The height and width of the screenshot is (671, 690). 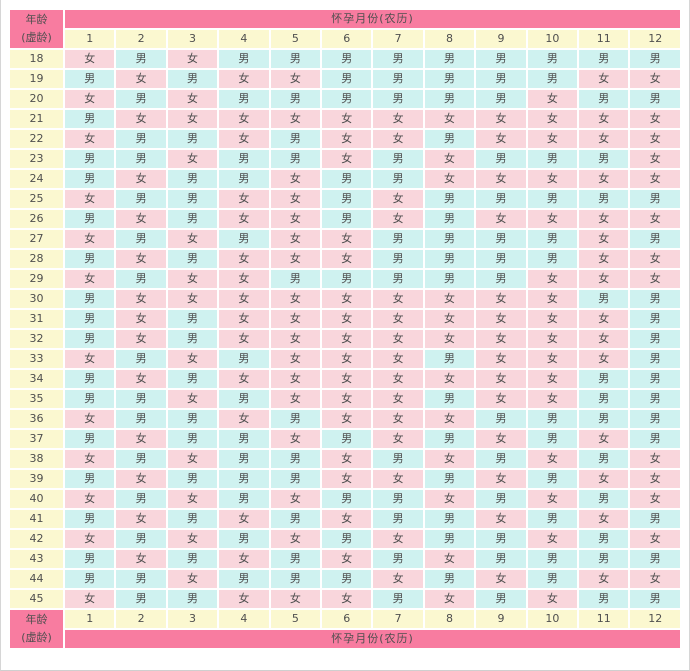 I want to click on month-number-cell: 8, so click(x=449, y=39).